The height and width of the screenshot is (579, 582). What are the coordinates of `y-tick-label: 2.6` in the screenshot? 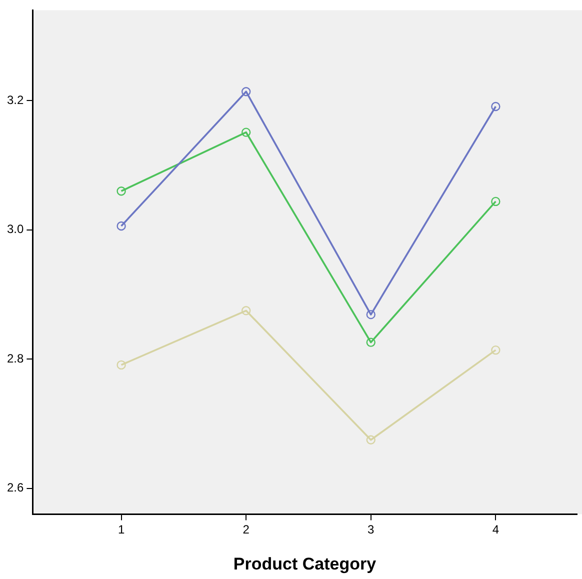 It's located at (15, 487).